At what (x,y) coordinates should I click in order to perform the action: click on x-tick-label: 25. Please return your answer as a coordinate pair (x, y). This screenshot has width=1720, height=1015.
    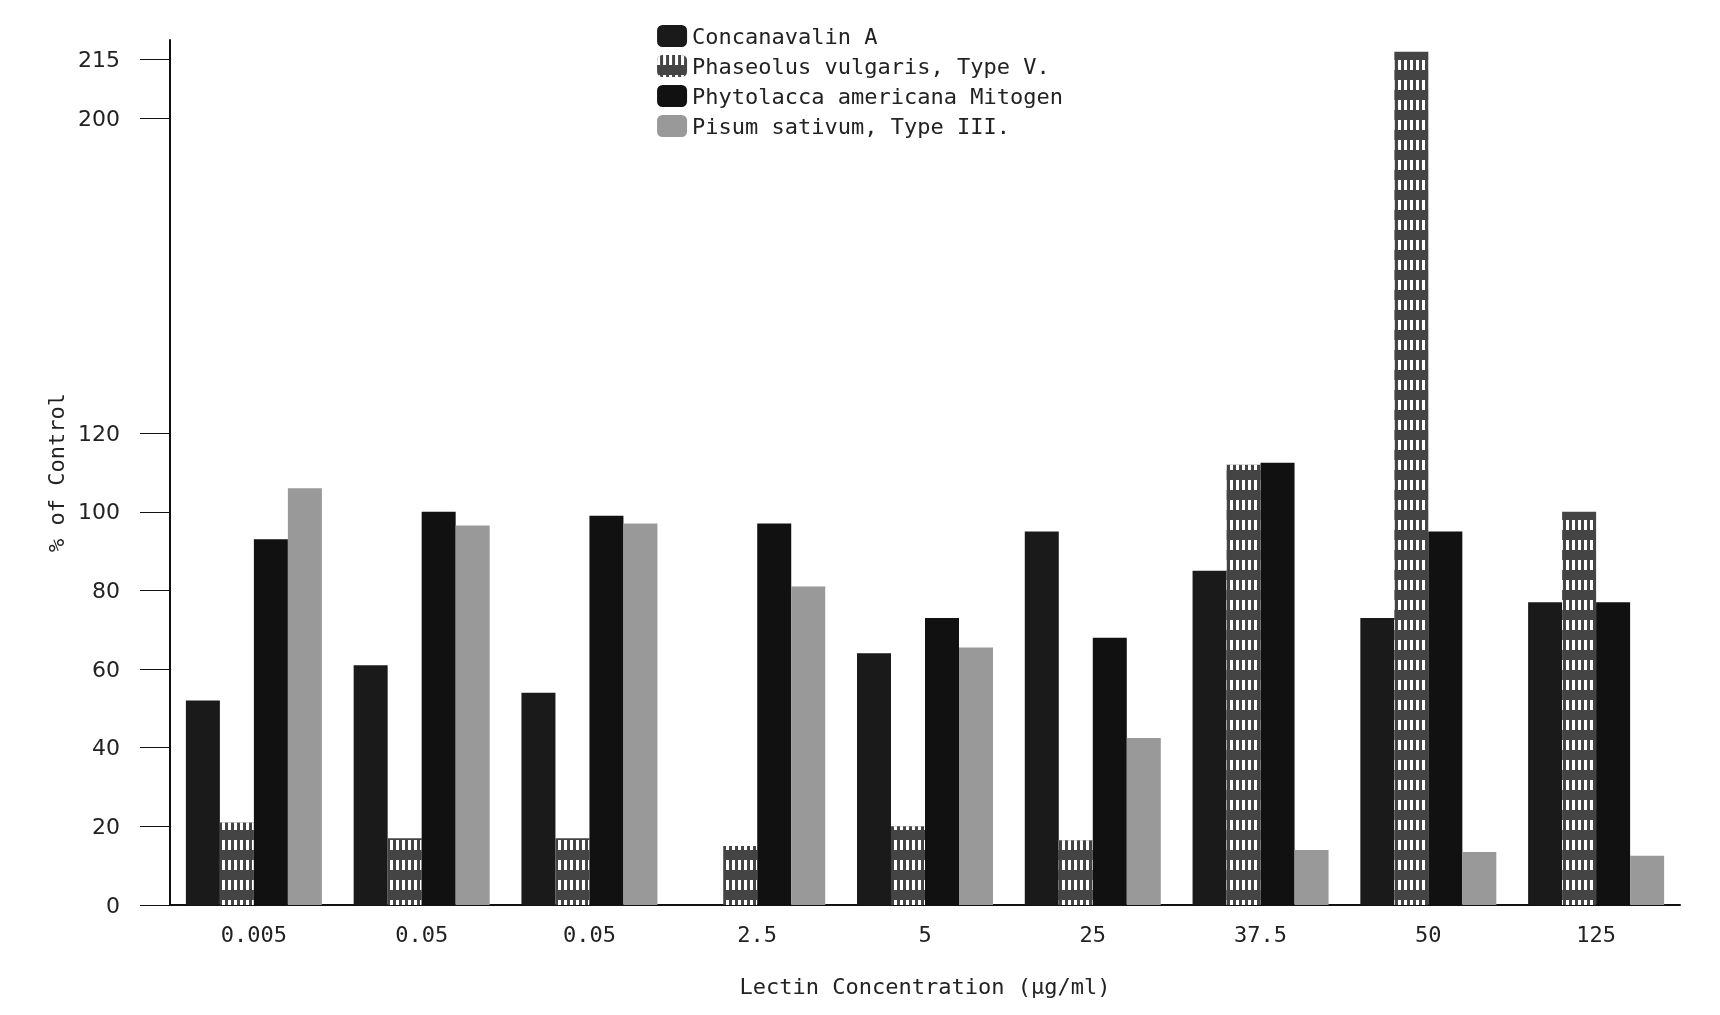
    Looking at the image, I should click on (1093, 934).